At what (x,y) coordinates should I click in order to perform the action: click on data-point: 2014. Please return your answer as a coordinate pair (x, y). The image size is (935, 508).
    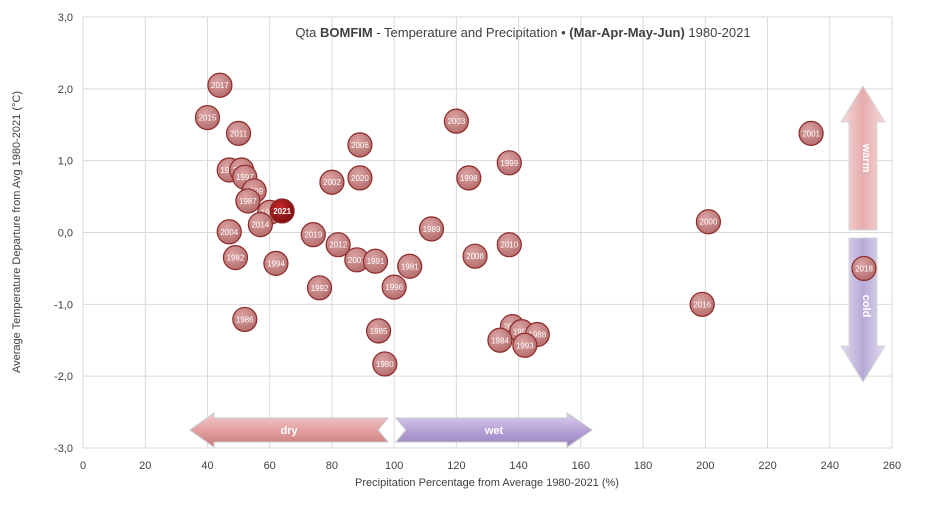
    Looking at the image, I should click on (260, 224).